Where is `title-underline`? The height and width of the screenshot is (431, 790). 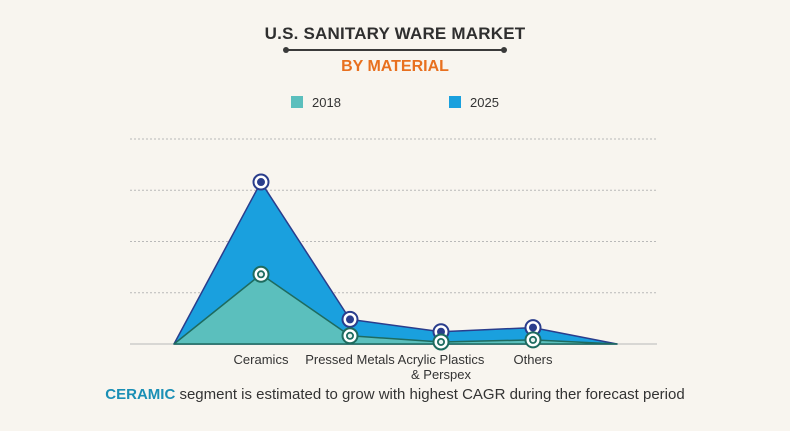
title-underline is located at coordinates (395, 50).